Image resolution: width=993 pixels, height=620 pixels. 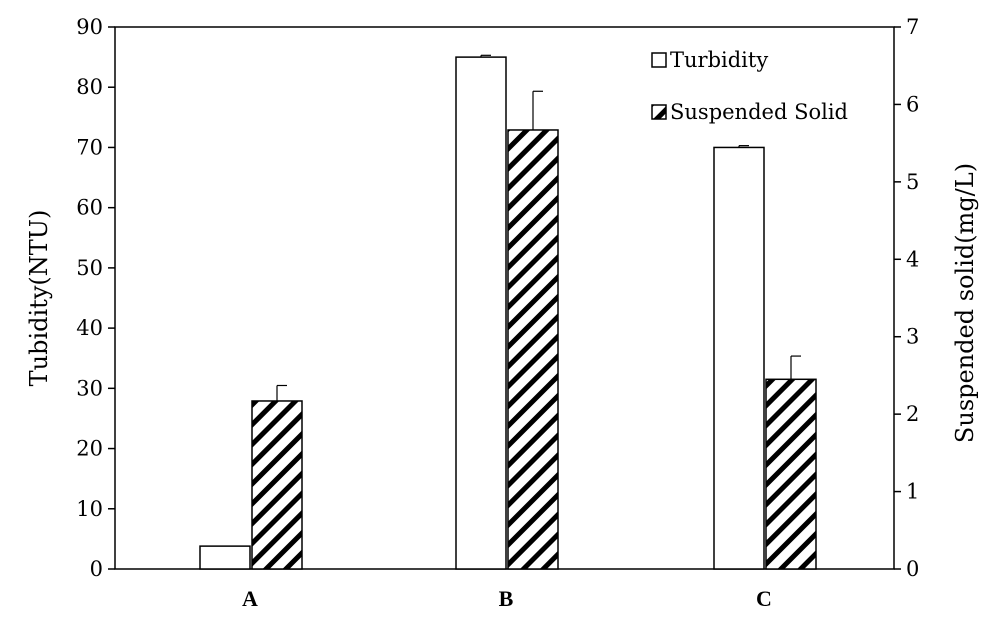 What do you see at coordinates (96, 569) in the screenshot?
I see `y-left-tick-label: 0` at bounding box center [96, 569].